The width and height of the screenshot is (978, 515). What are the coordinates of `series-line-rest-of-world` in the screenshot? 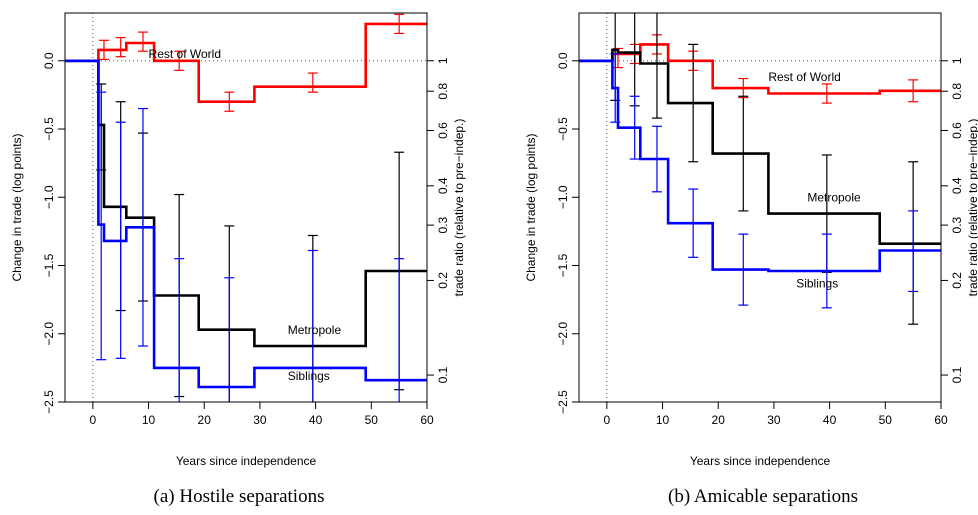 It's located at (246, 62).